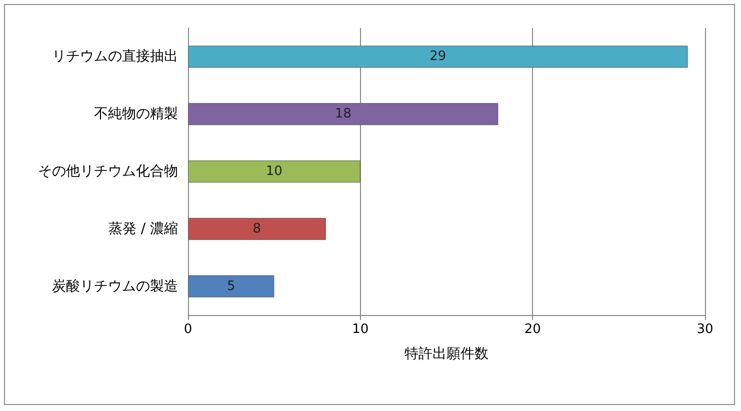  What do you see at coordinates (532, 329) in the screenshot?
I see `x-tick-label: 20` at bounding box center [532, 329].